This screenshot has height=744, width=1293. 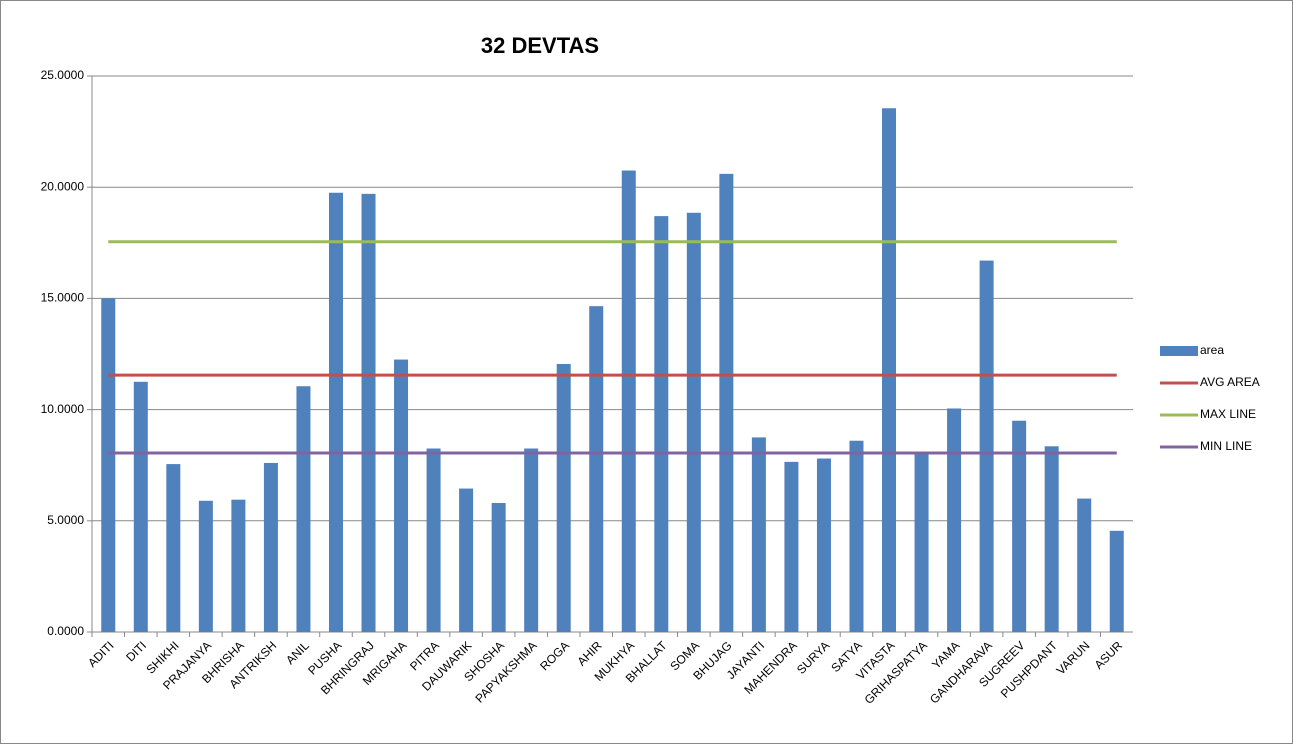 I want to click on chart-title: 32 DEVTAS, so click(x=540, y=45).